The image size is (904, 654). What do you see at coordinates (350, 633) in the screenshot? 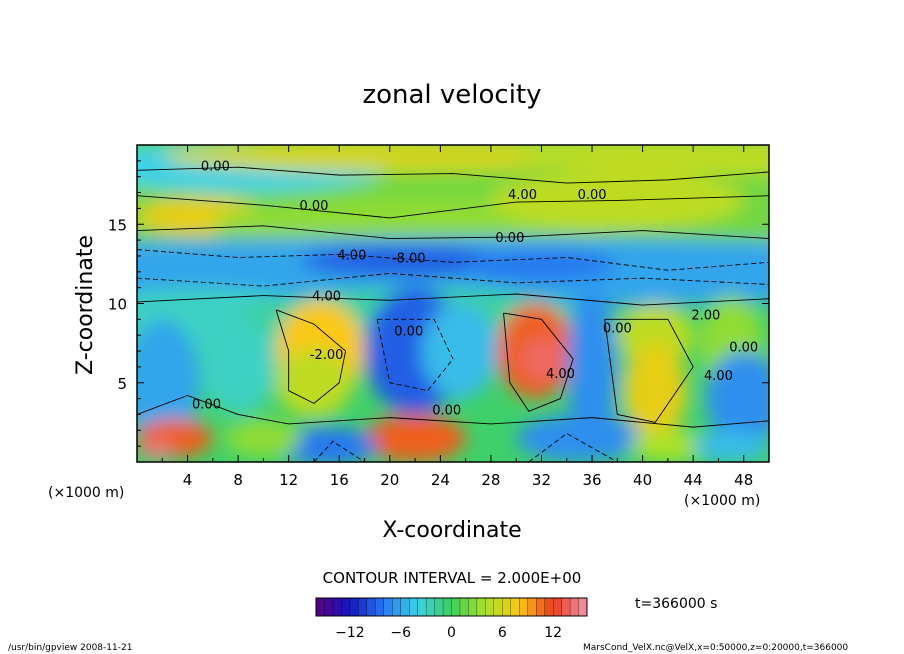
I see `colorbar-tick-label-0: −12` at bounding box center [350, 633].